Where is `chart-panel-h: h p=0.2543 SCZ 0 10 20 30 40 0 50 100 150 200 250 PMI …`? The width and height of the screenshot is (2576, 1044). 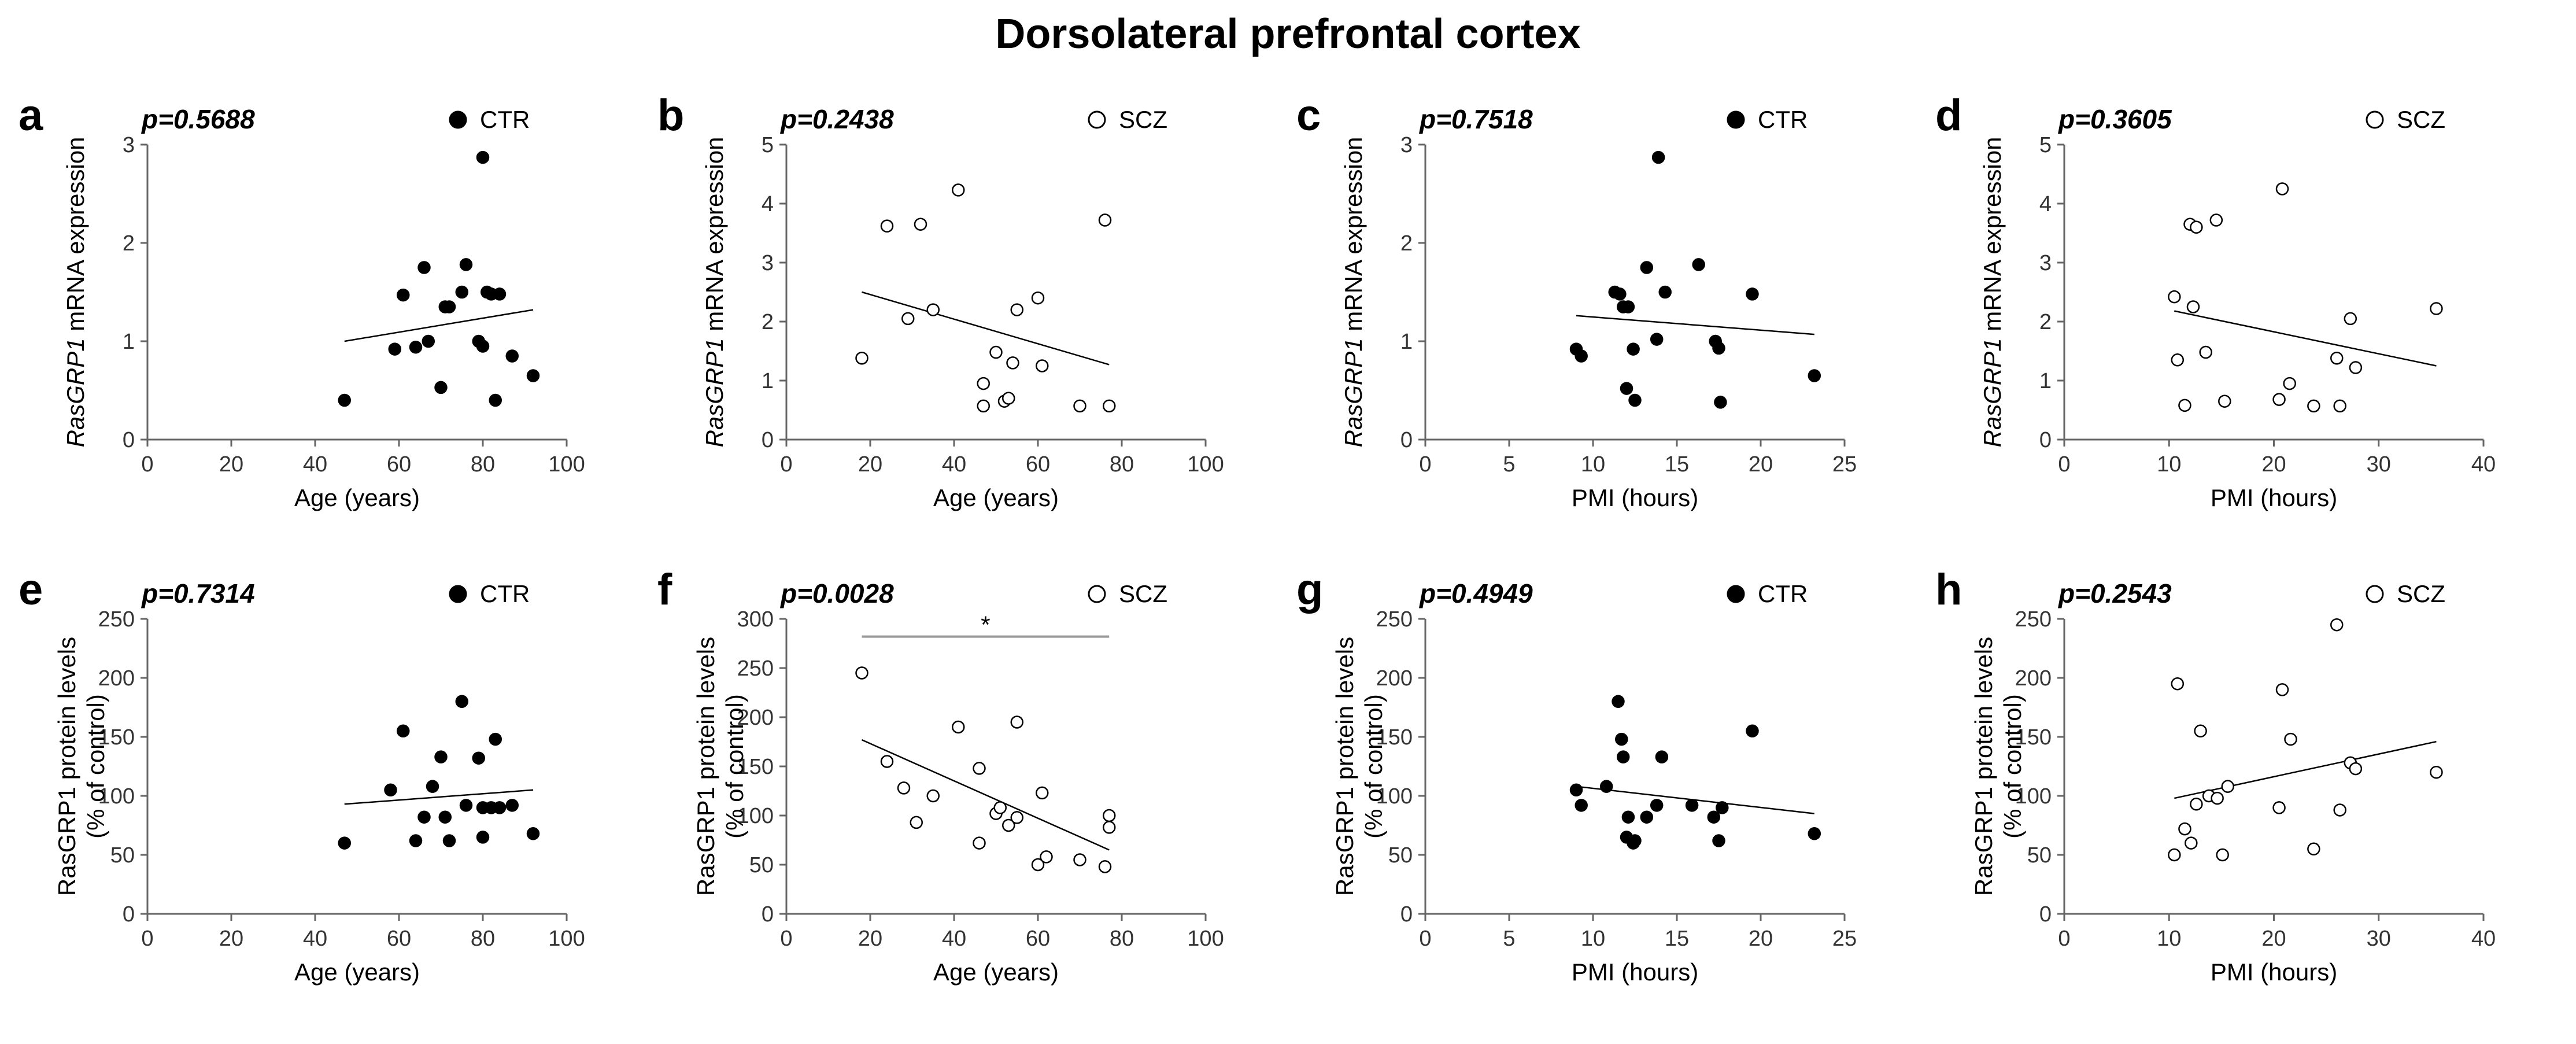
chart-panel-h: h p=0.2543 SCZ 0 10 20 30 40 0 50 100 150 200 250 PMI … is located at coordinates (2240, 793).